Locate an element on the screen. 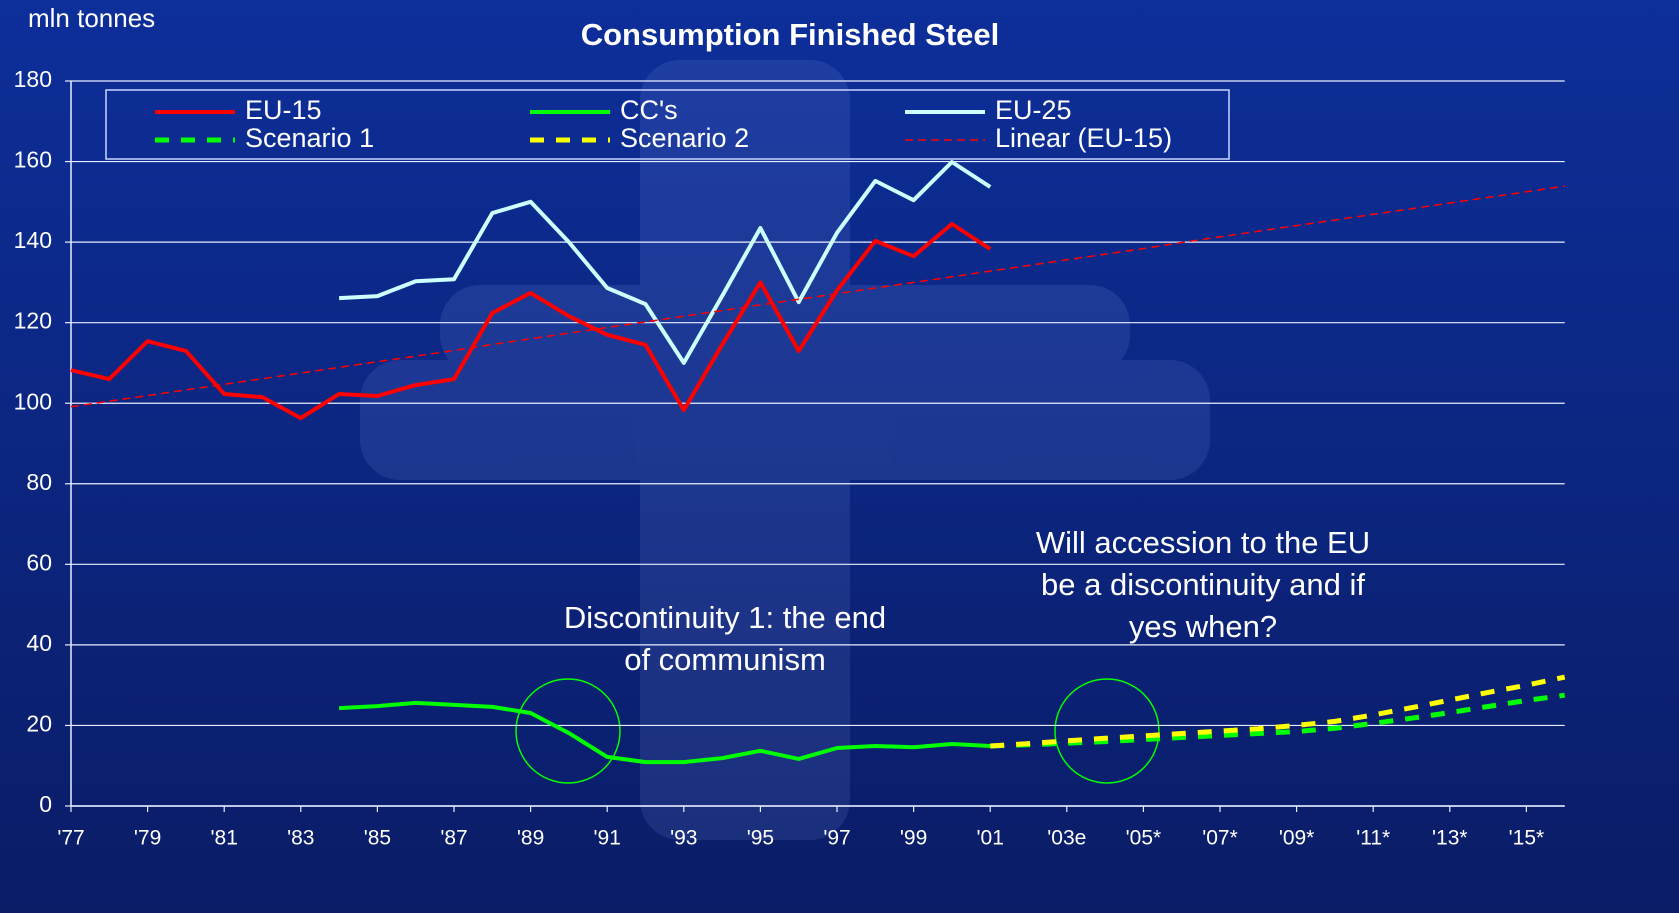  y-axis-label: mln tonnes is located at coordinates (91, 18).